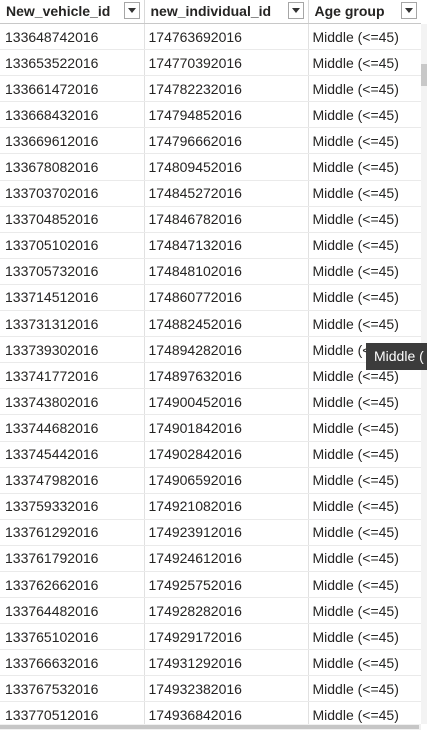  What do you see at coordinates (226, 324) in the screenshot?
I see `individual-id-cell: 174882452016` at bounding box center [226, 324].